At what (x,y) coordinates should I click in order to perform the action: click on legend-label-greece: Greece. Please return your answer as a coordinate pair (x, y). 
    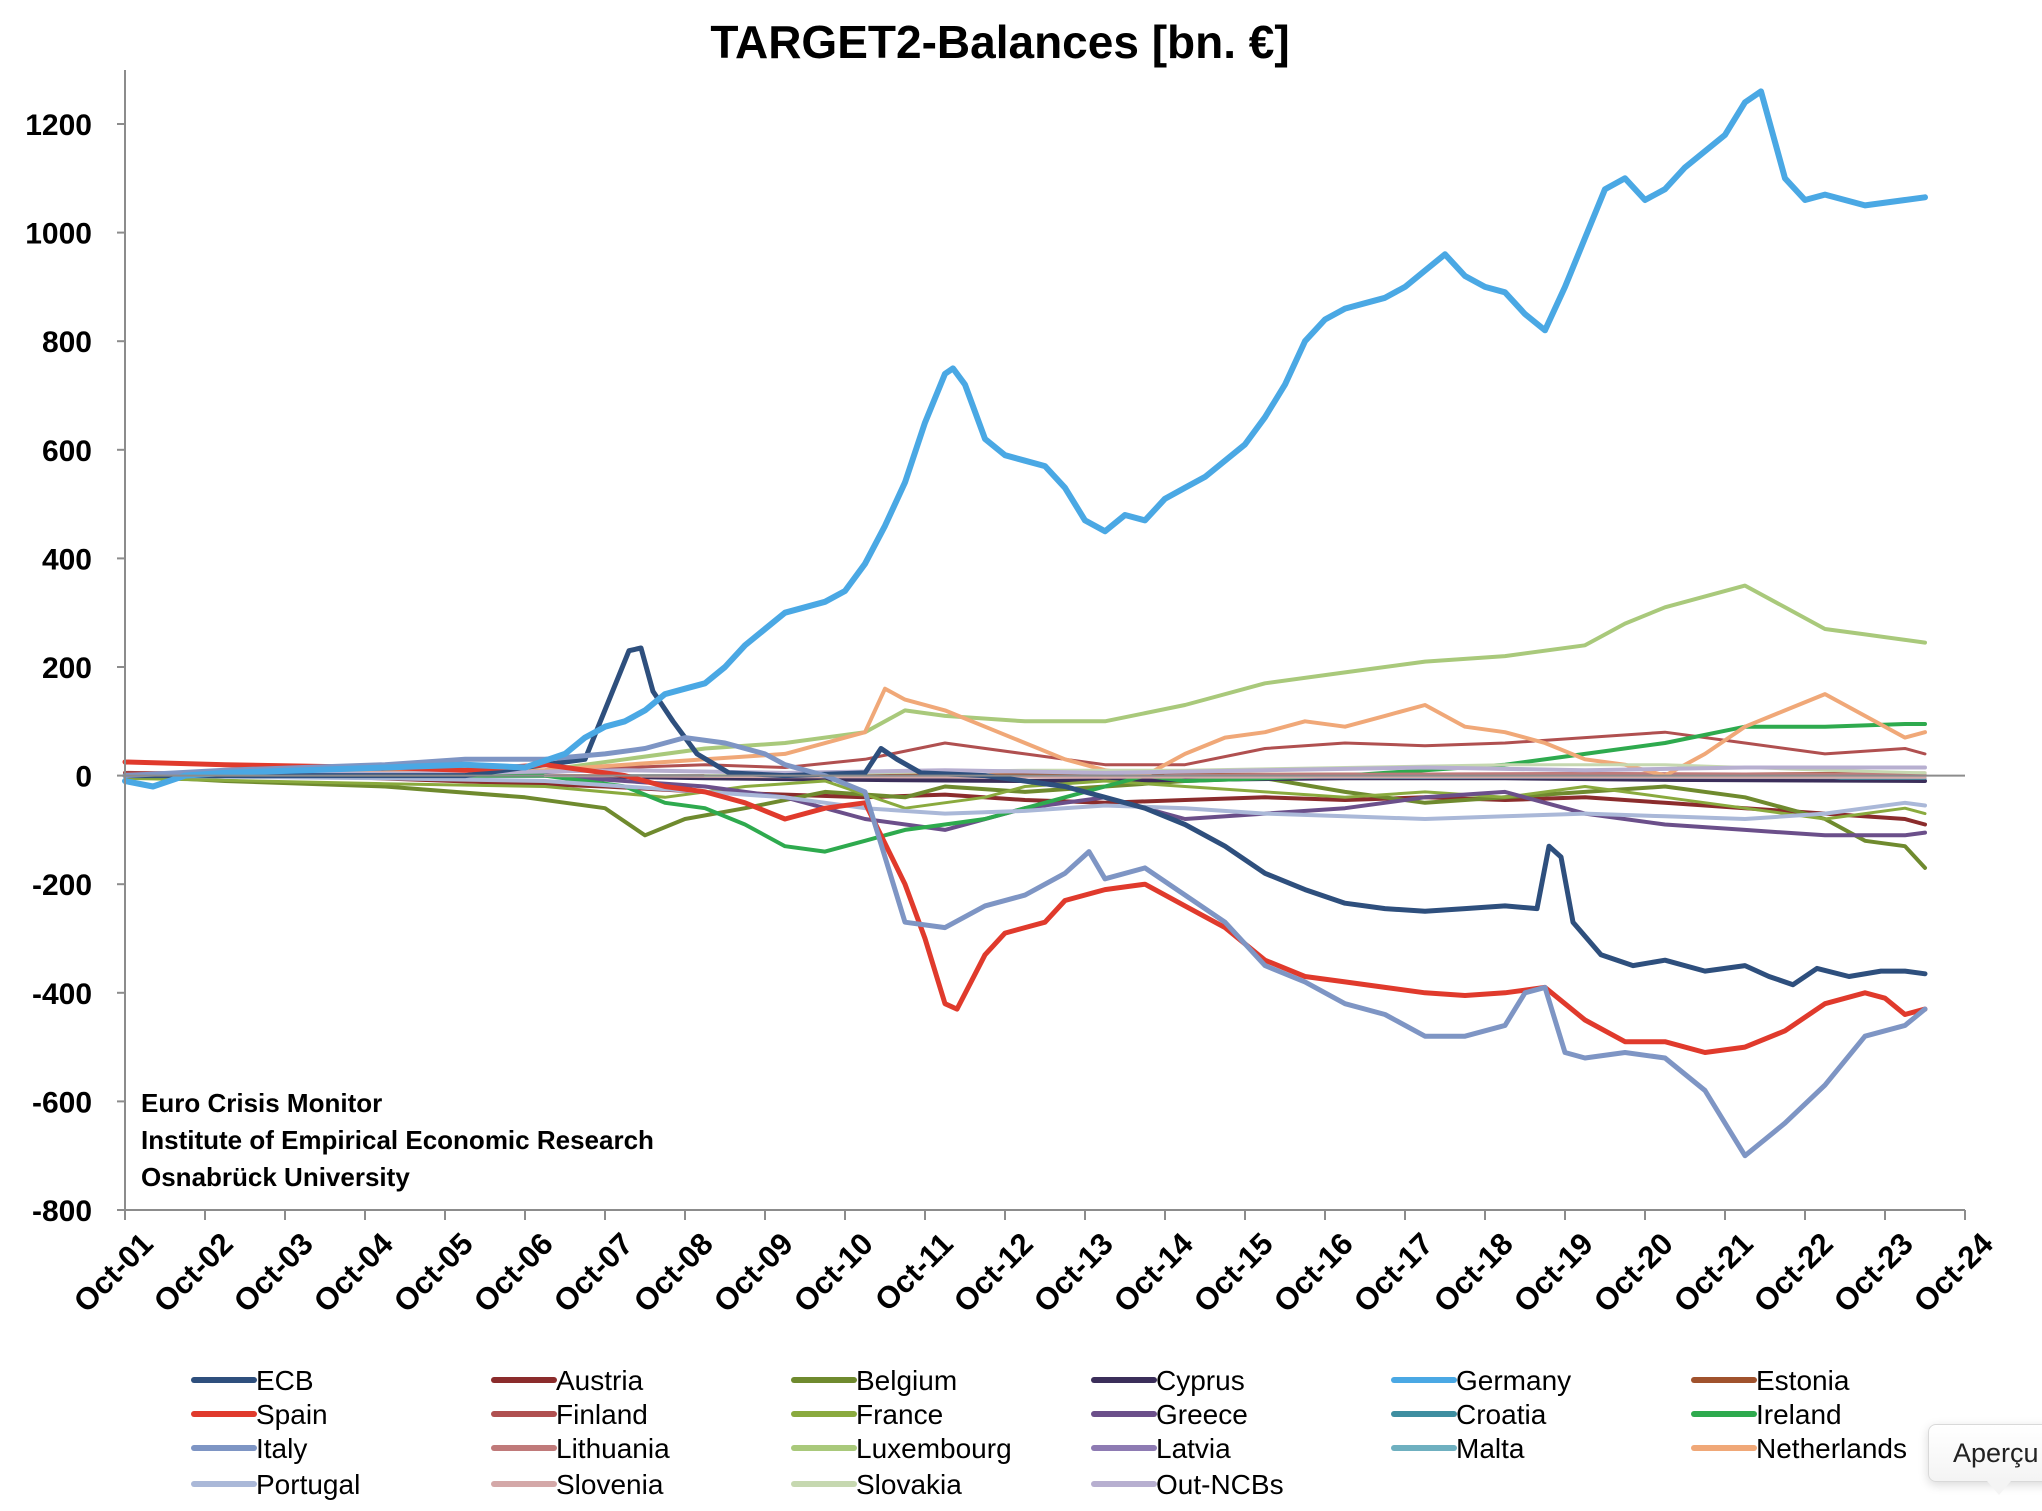
    Looking at the image, I should click on (1202, 1414).